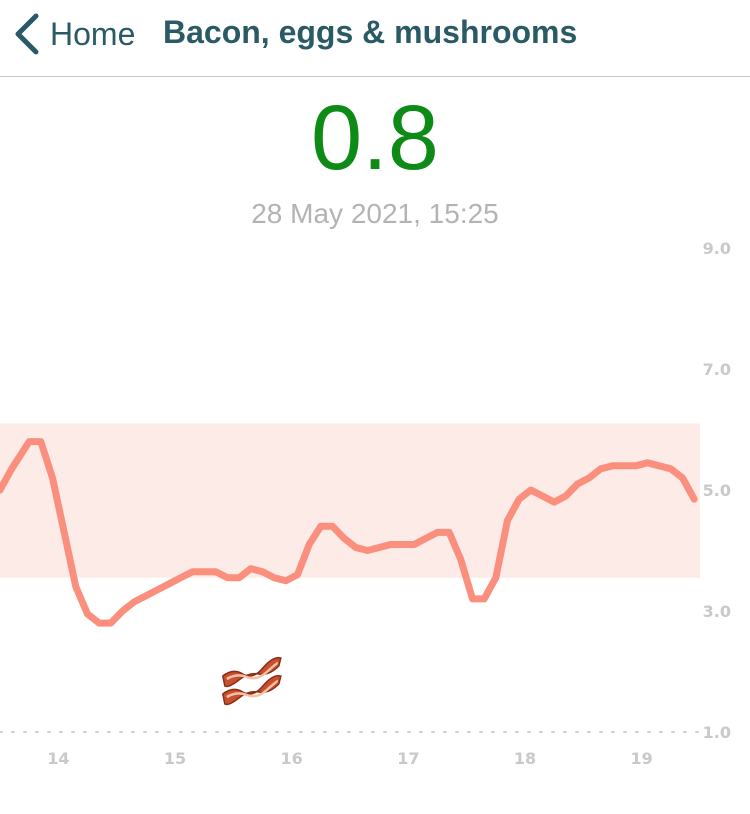 Image resolution: width=750 pixels, height=814 pixels. What do you see at coordinates (717, 611) in the screenshot?
I see `y-tick-label: 3.0` at bounding box center [717, 611].